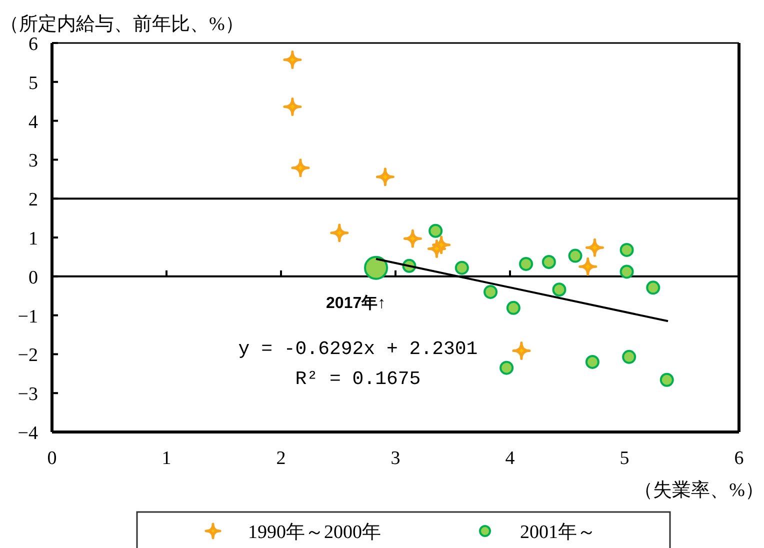 The image size is (764, 548). What do you see at coordinates (33, 277) in the screenshot?
I see `y-tick-label: 0` at bounding box center [33, 277].